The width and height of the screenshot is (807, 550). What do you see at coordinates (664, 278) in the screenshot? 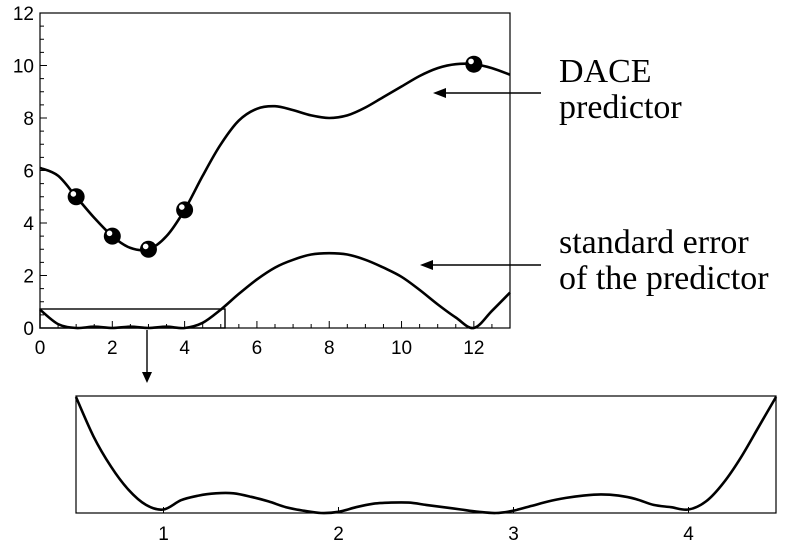
I see `annotation-se-line2: of the predictor` at bounding box center [664, 278].